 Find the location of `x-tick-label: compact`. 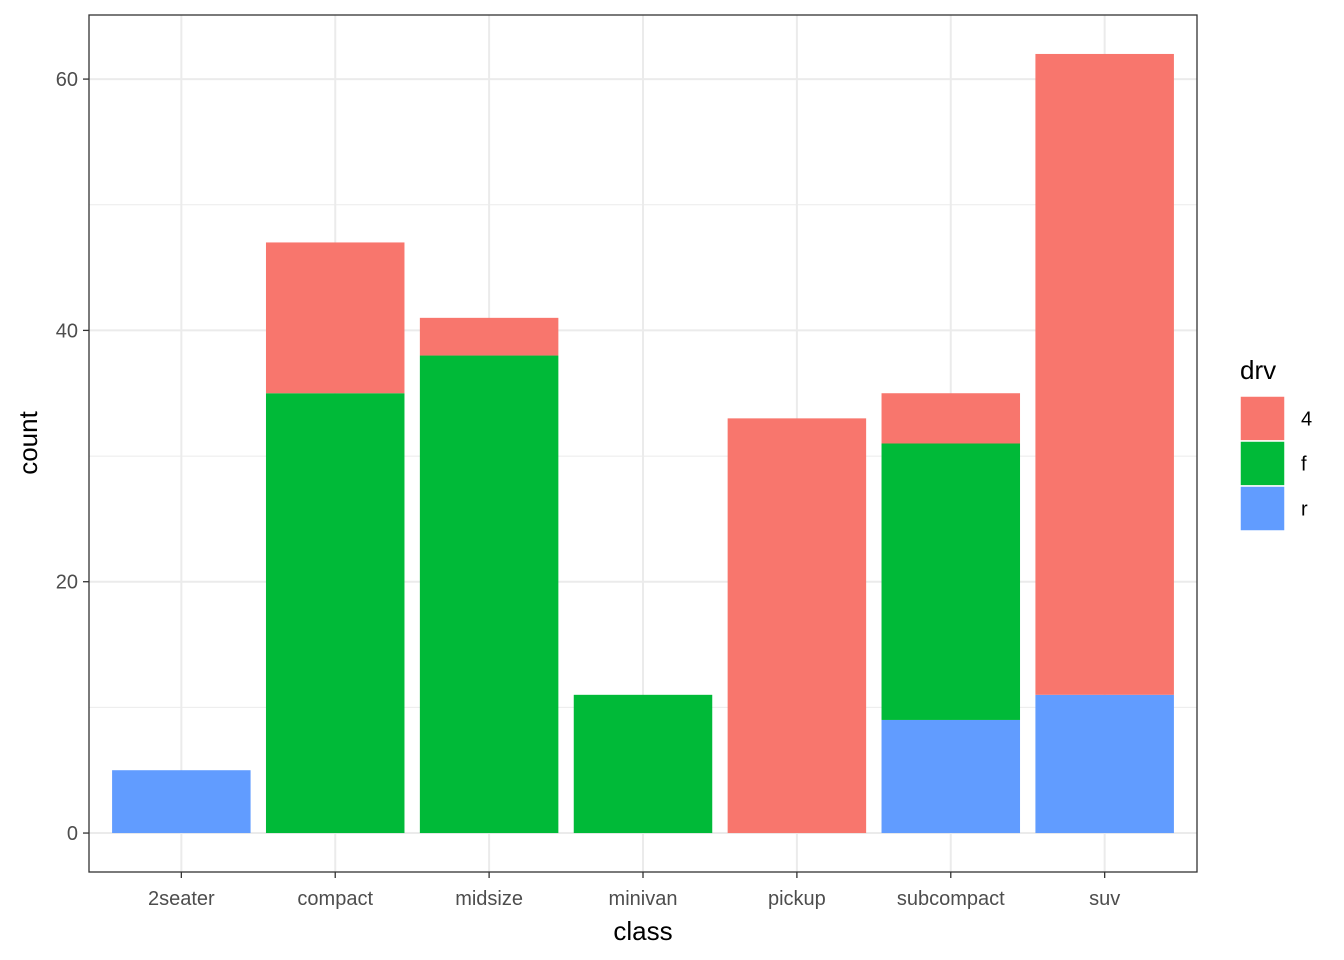

x-tick-label: compact is located at coordinates (335, 899).